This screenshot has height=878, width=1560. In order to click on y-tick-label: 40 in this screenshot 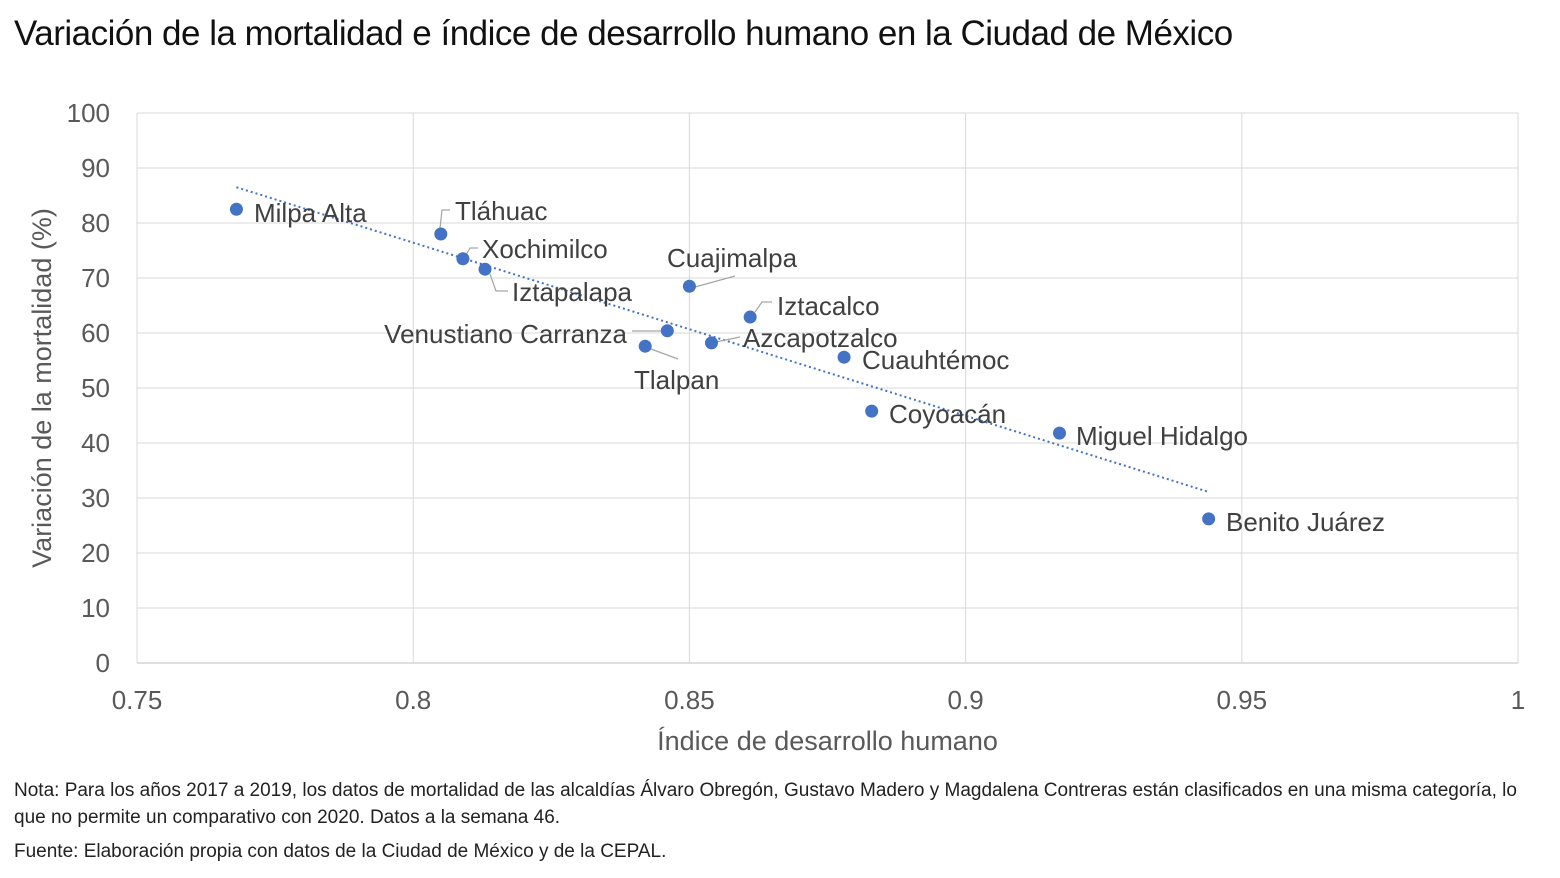, I will do `click(95, 443)`.